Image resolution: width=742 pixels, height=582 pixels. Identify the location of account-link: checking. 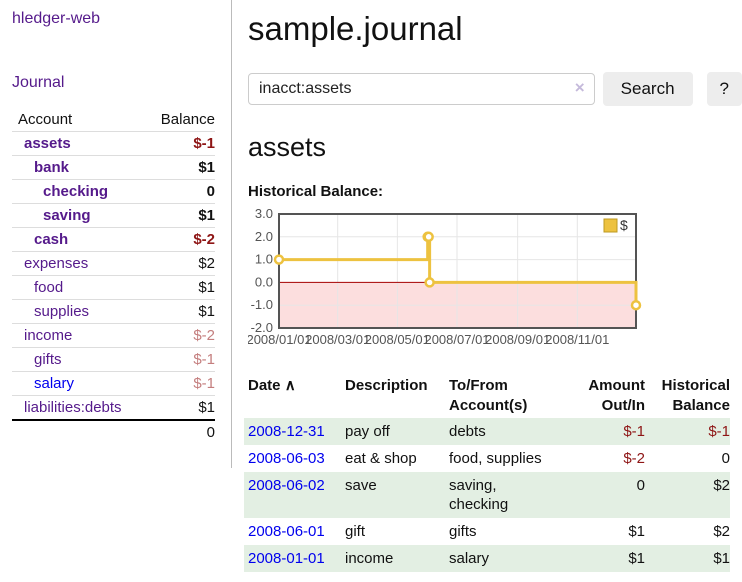
(76, 191).